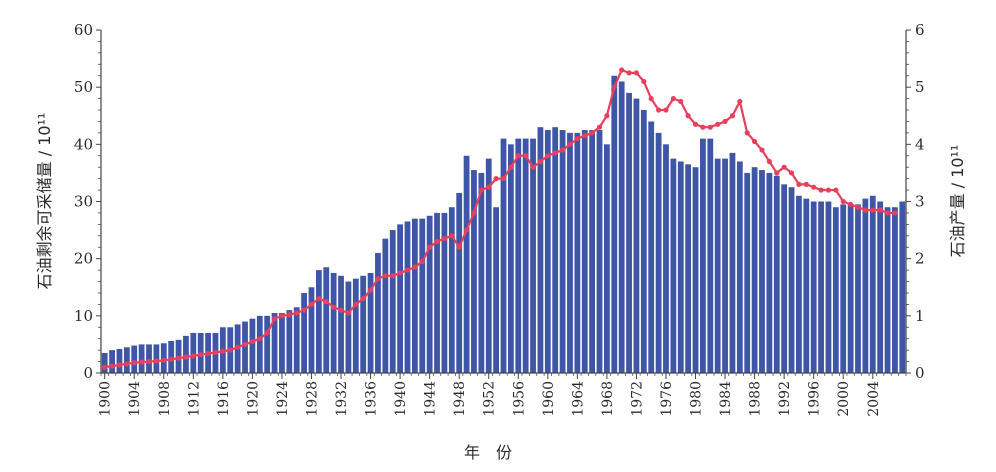 The image size is (996, 472). Describe the element at coordinates (637, 399) in the screenshot. I see `x-tick-label: 1972` at that location.